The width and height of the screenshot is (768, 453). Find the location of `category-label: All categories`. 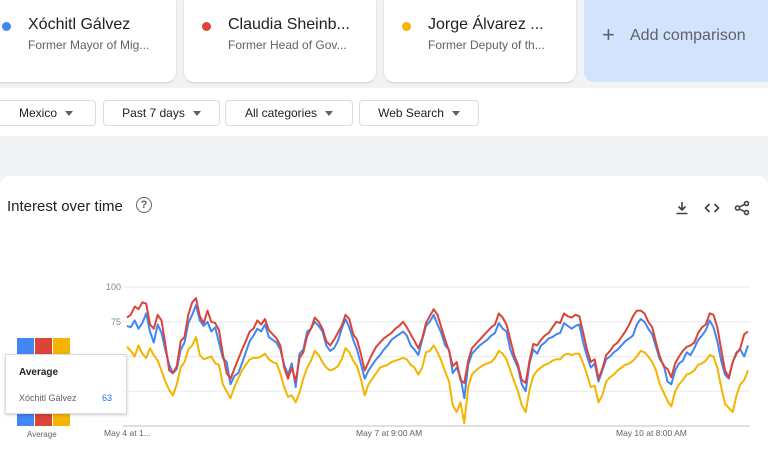

category-label: All categories is located at coordinates (281, 113).